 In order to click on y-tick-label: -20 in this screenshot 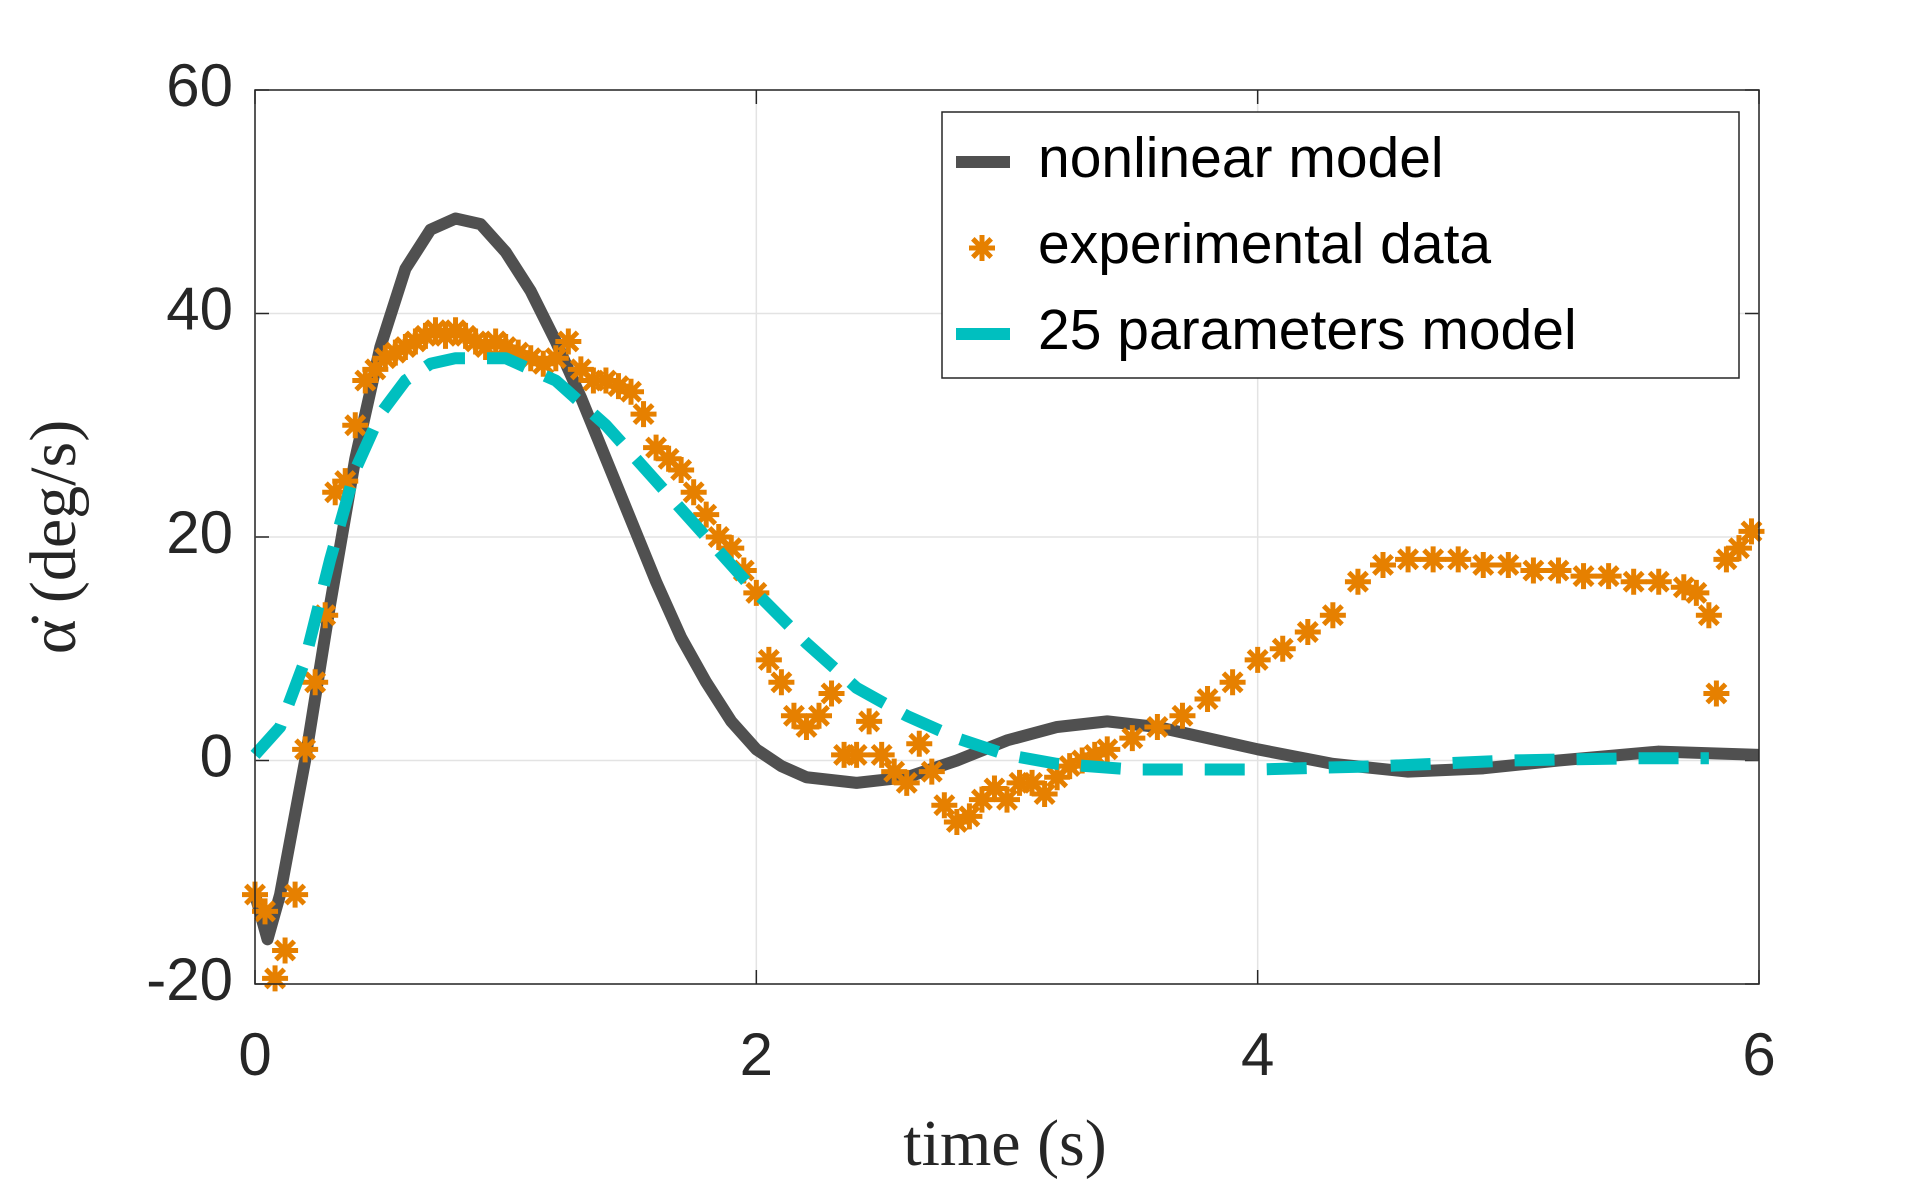, I will do `click(189, 979)`.